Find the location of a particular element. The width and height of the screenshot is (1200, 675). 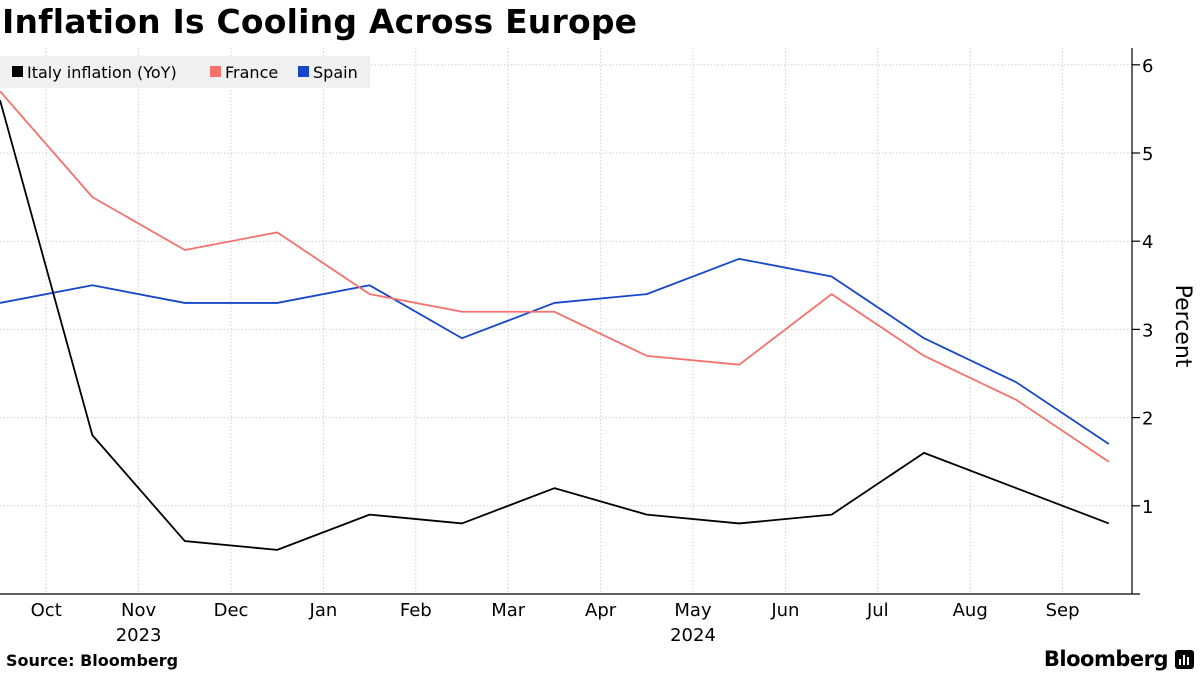

x-tick-label: Apr is located at coordinates (601, 610).